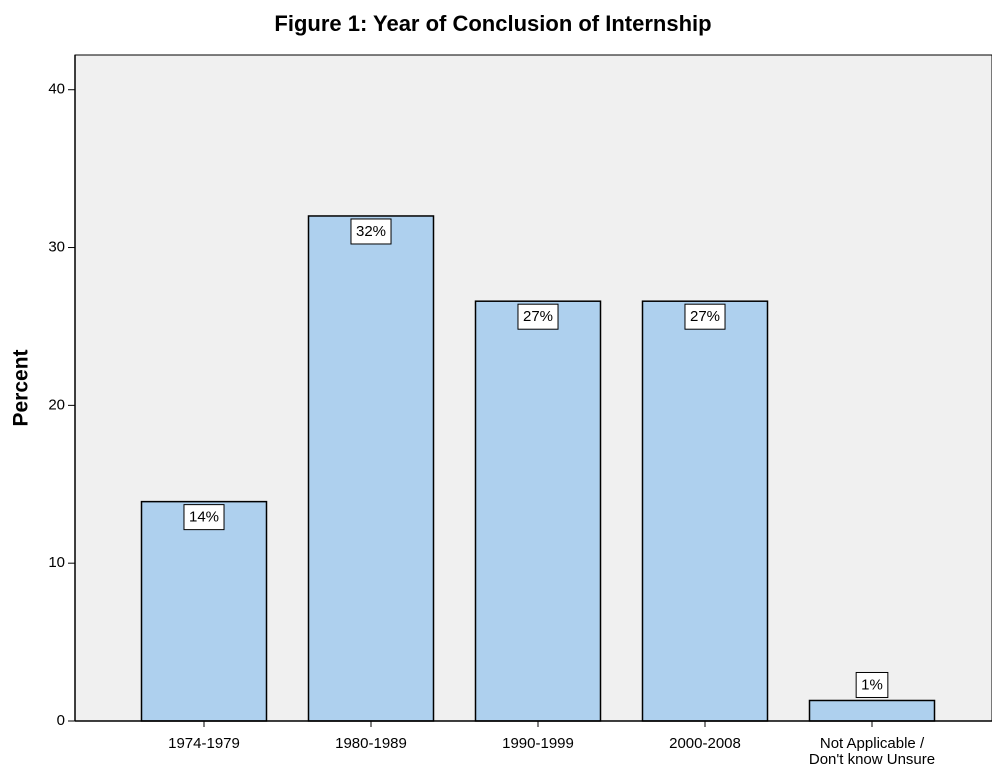 The height and width of the screenshot is (769, 992). What do you see at coordinates (56, 562) in the screenshot?
I see `y-tick-label: 10` at bounding box center [56, 562].